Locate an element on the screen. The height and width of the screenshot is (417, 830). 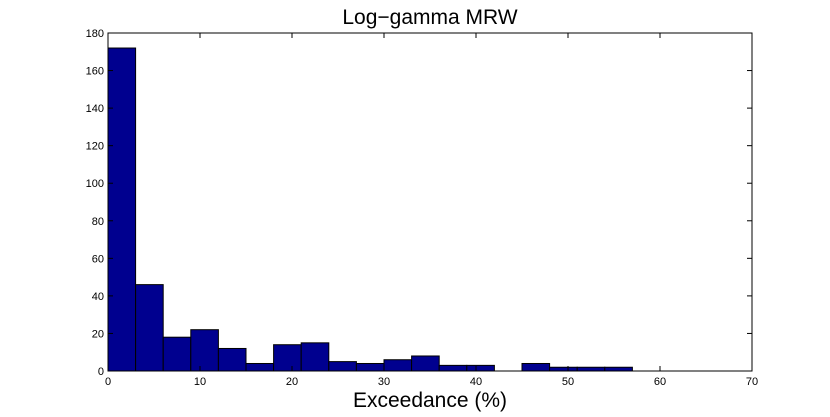
y-tick-label: 140 is located at coordinates (95, 109).